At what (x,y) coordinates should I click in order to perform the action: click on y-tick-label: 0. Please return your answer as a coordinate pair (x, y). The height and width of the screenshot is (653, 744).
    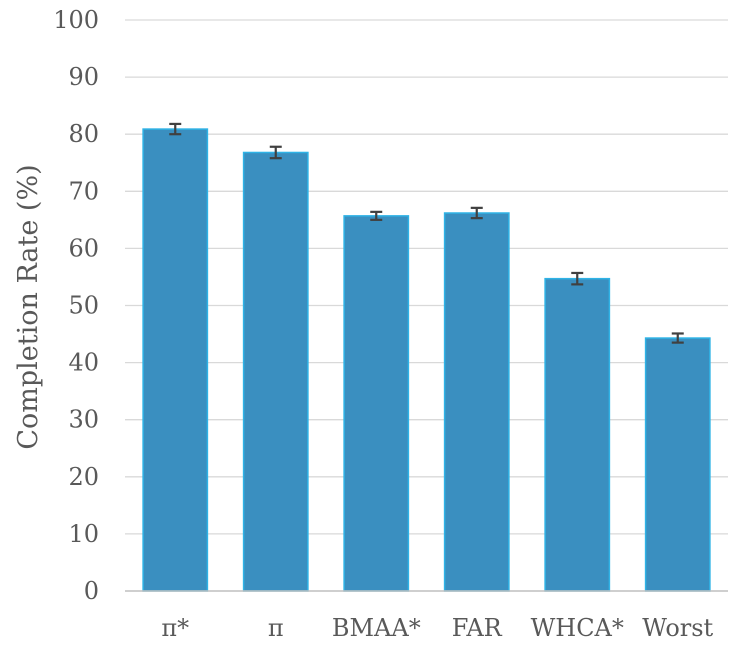
    Looking at the image, I should click on (91, 591).